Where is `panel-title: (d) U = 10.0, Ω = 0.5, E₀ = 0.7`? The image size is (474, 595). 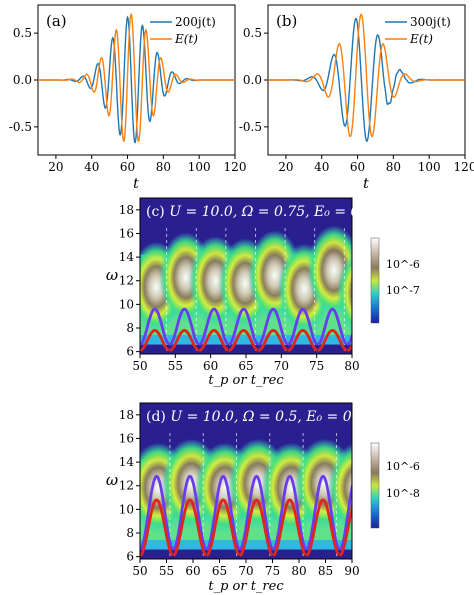
panel-title: (d) U = 10.0, Ω = 0.5, E₀ = 0.7 is located at coordinates (255, 417).